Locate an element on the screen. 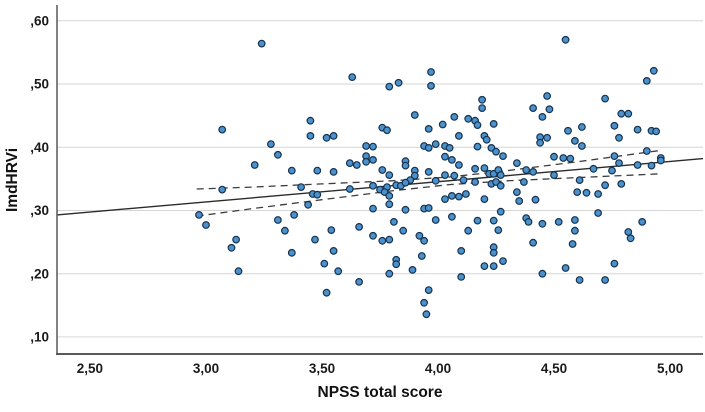 The width and height of the screenshot is (705, 412). x-tick-label: 3,50 is located at coordinates (322, 368).